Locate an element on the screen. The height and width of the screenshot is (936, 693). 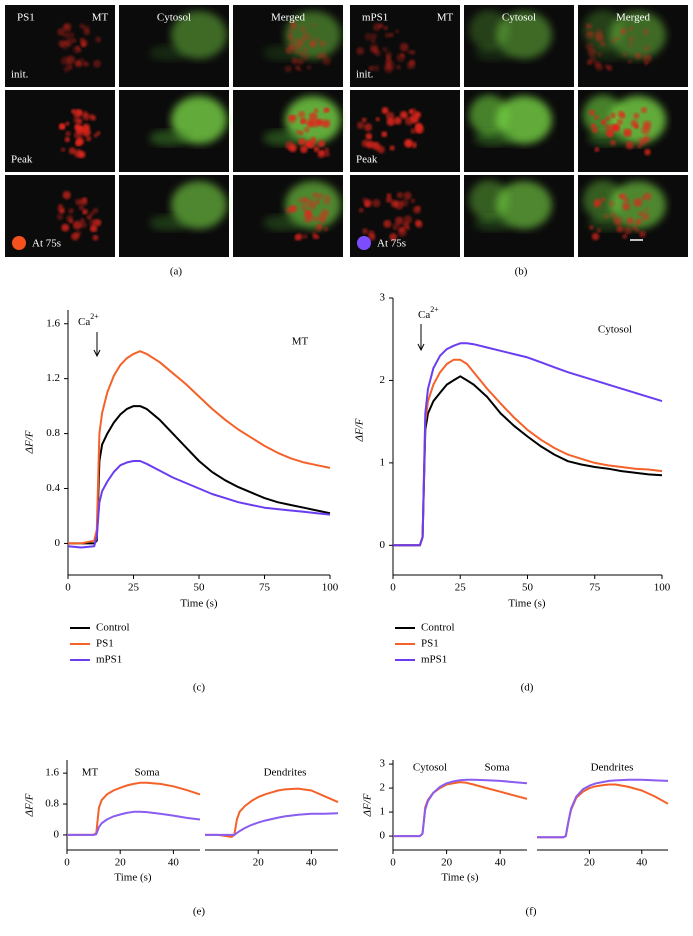
x-tick-label: 50 is located at coordinates (200, 588).